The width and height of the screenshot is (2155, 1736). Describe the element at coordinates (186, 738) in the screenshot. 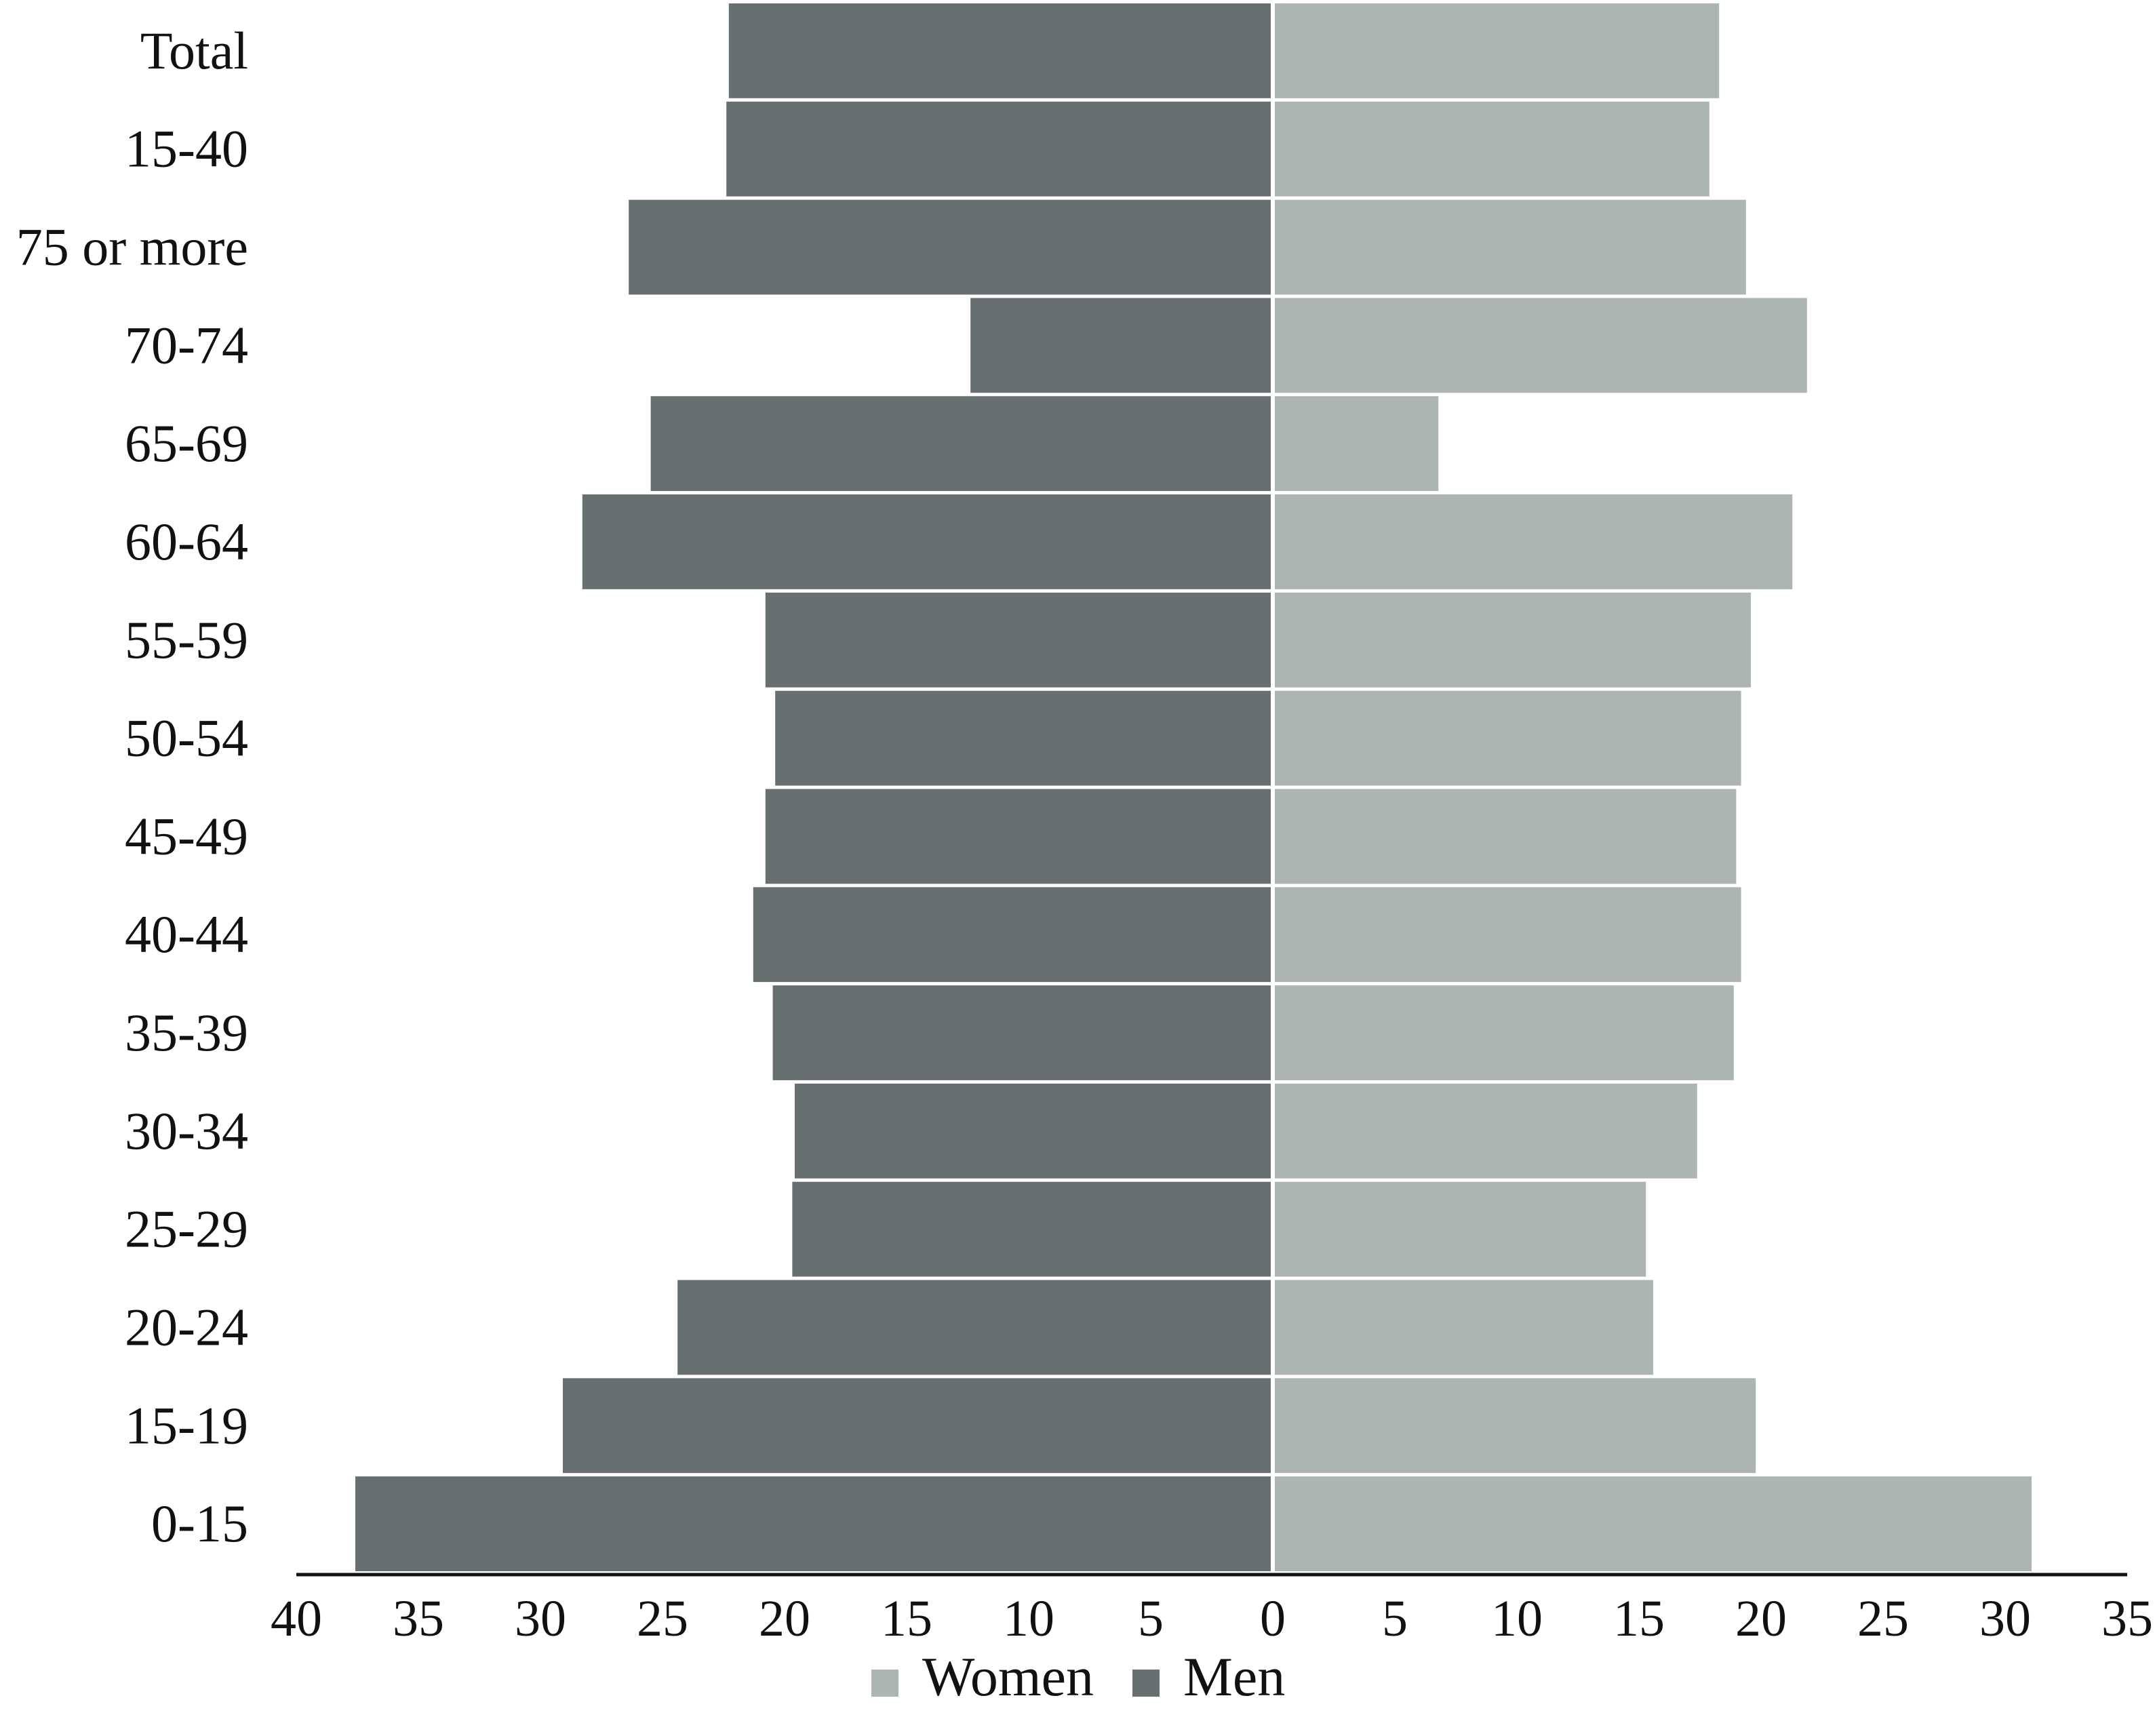

I see `category-label: 50-54` at that location.